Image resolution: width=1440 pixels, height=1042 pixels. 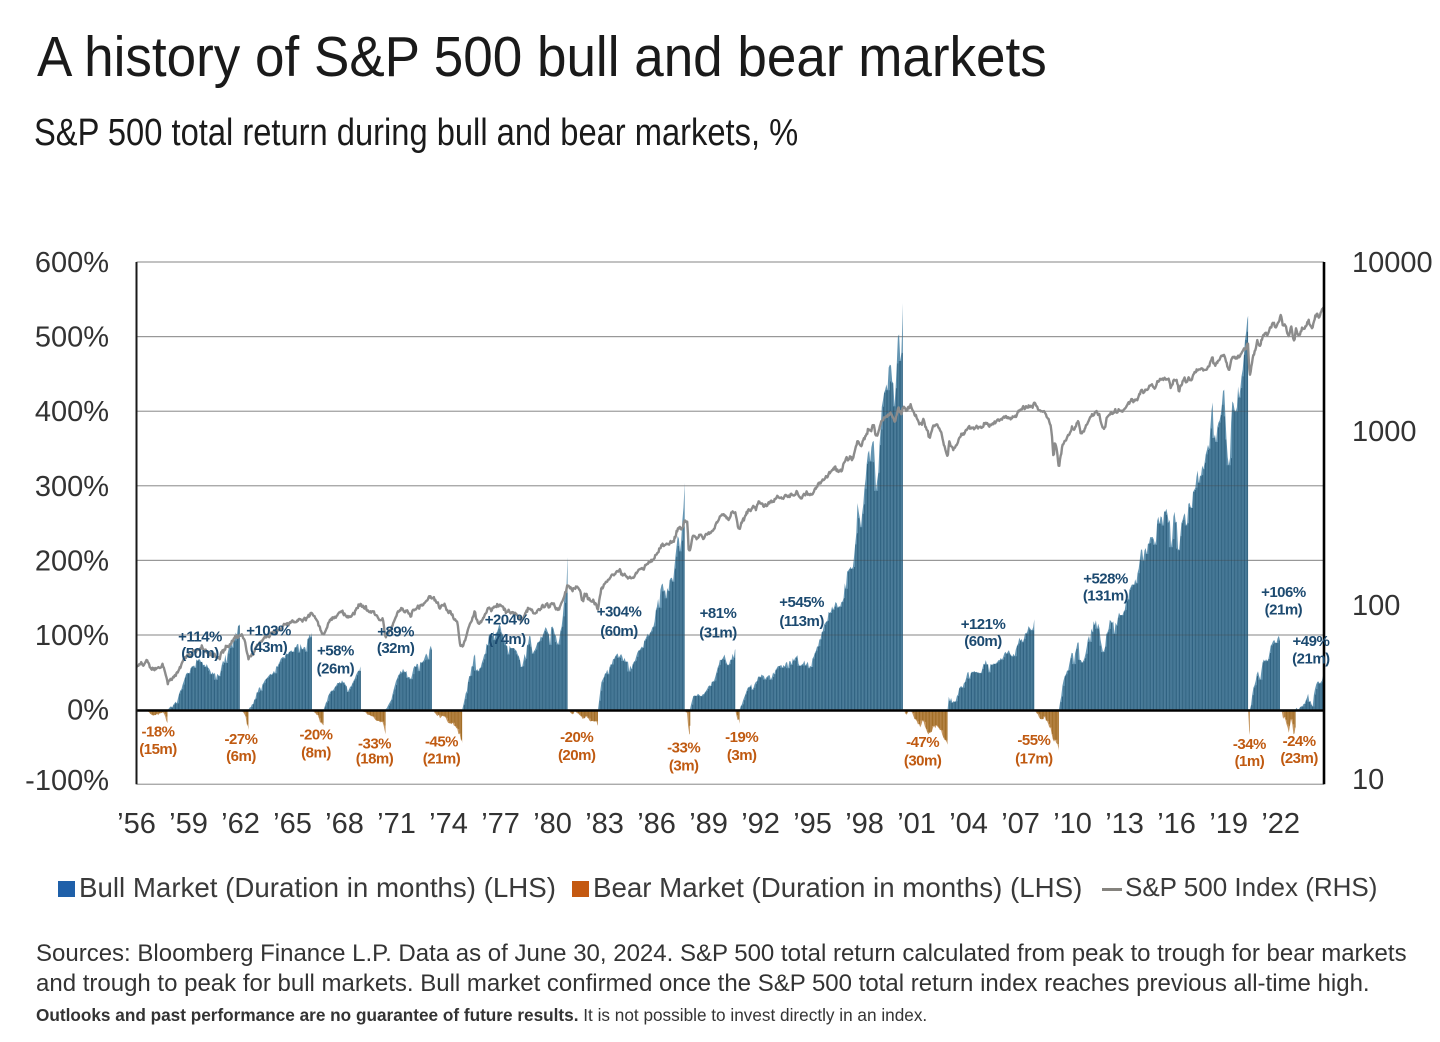 What do you see at coordinates (344, 824) in the screenshot?
I see `svg-text: ’68` at bounding box center [344, 824].